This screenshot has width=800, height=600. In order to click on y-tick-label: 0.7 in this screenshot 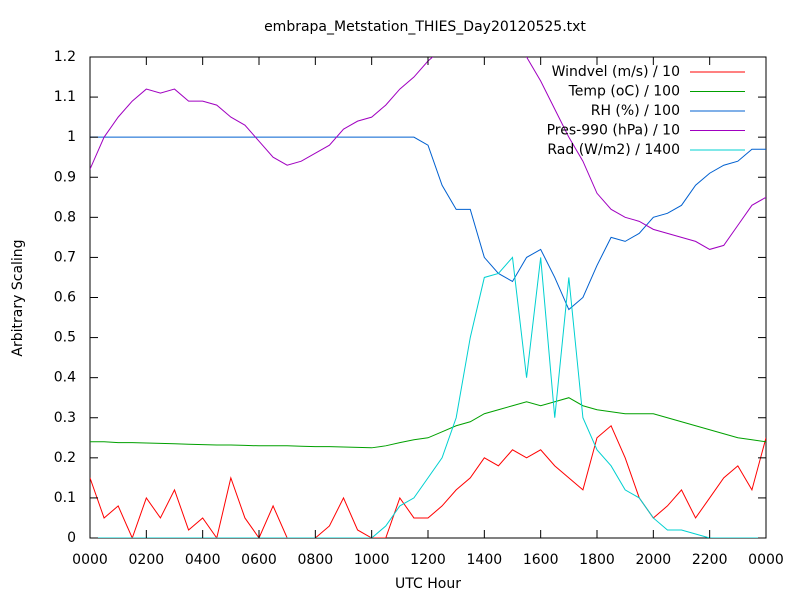, I will do `click(65, 257)`.